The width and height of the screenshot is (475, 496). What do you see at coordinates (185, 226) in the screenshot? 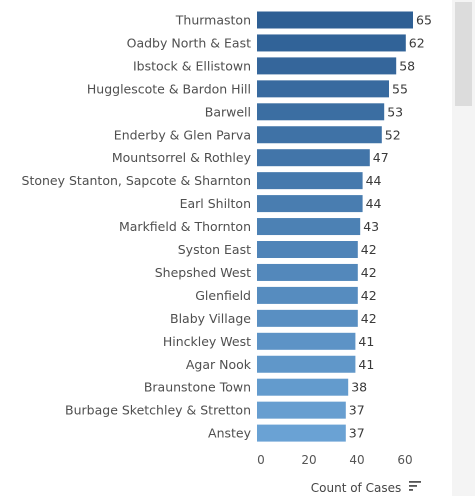
I see `category-label: Markfield & Thornton` at bounding box center [185, 226].